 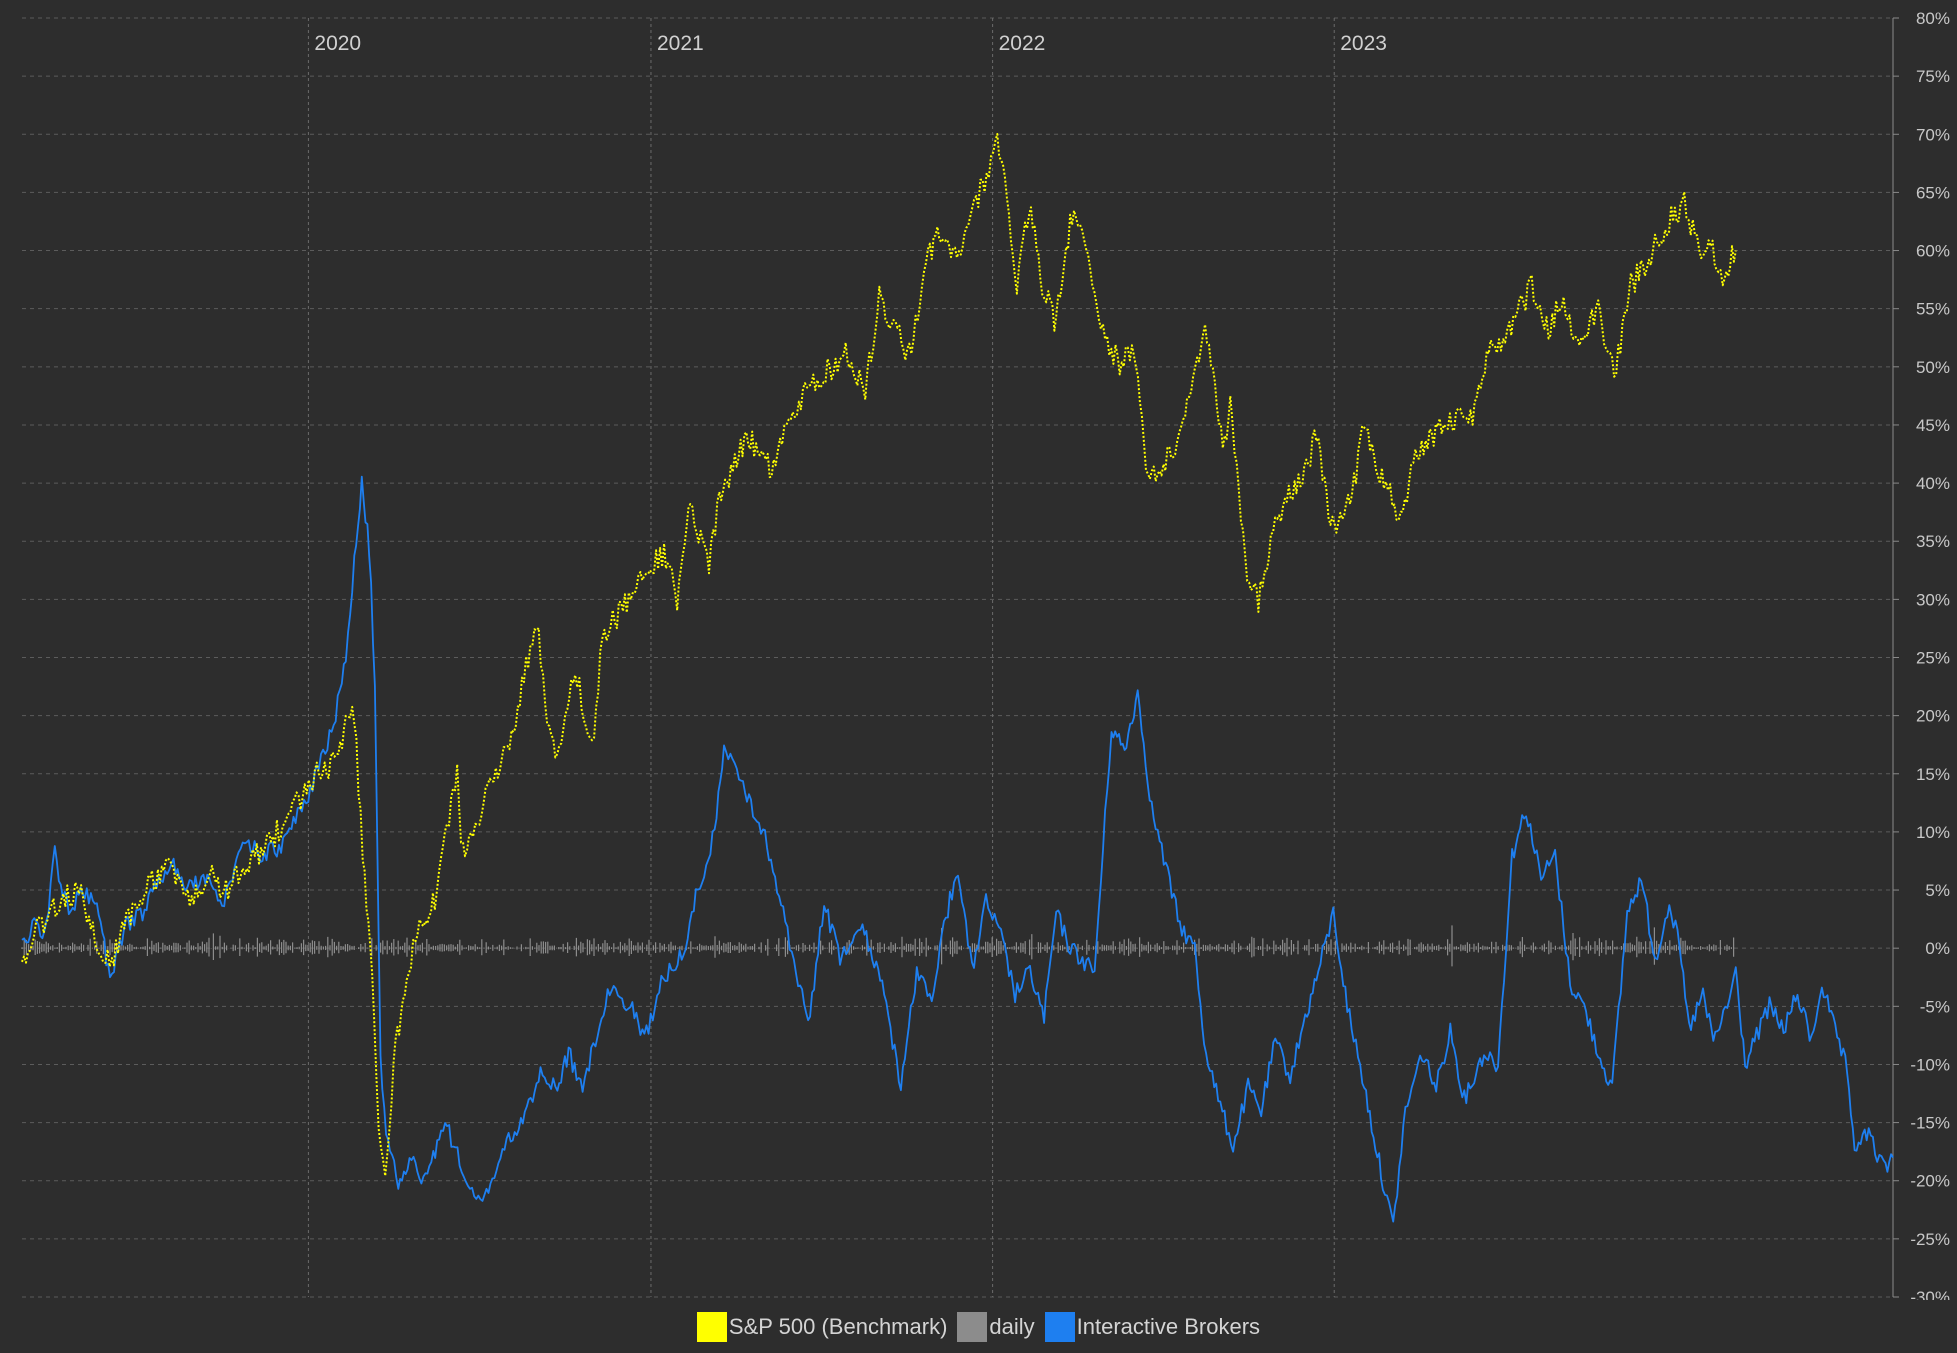 I want to click on y-tick-label: 0%, so click(x=1937, y=948).